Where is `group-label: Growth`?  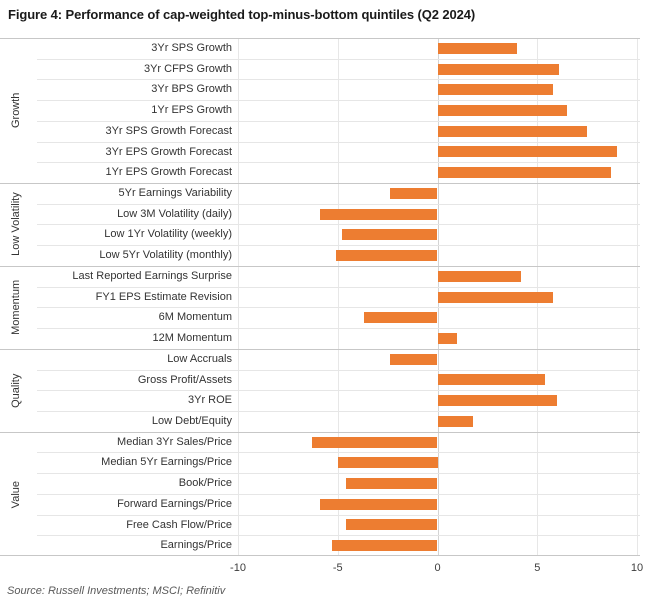 group-label: Growth is located at coordinates (16, 110).